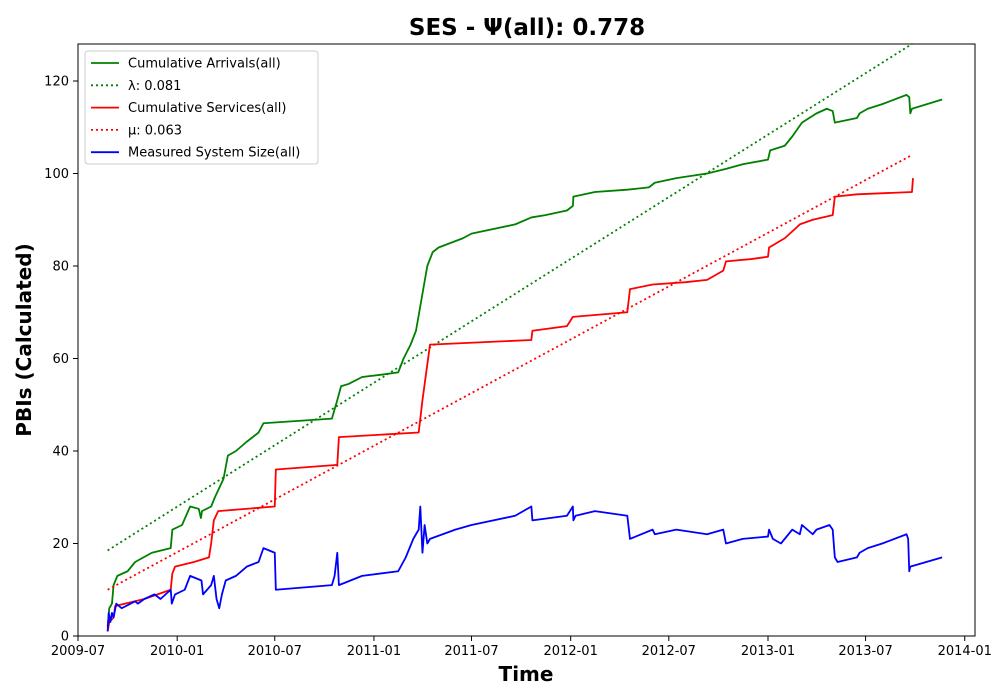 The height and width of the screenshot is (700, 1000). What do you see at coordinates (60, 267) in the screenshot?
I see `y-tick-label: 80` at bounding box center [60, 267].